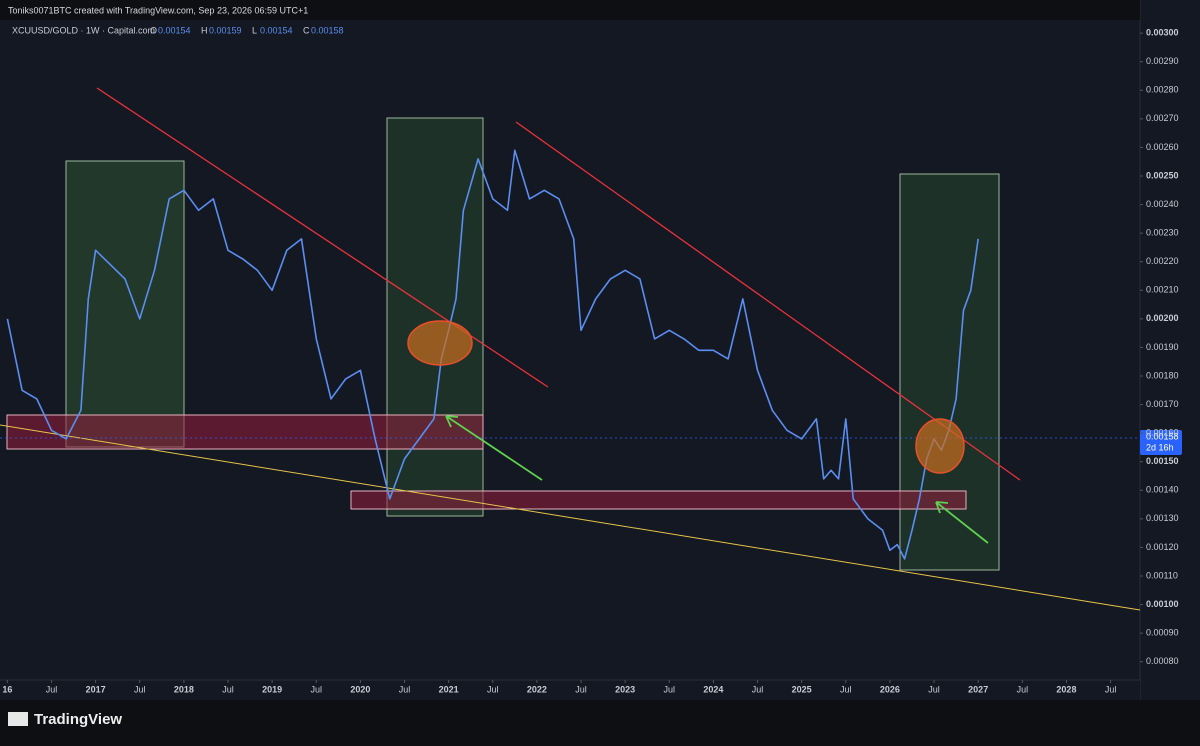  What do you see at coordinates (1162, 318) in the screenshot?
I see `y-tick-label: 0.00200` at bounding box center [1162, 318].